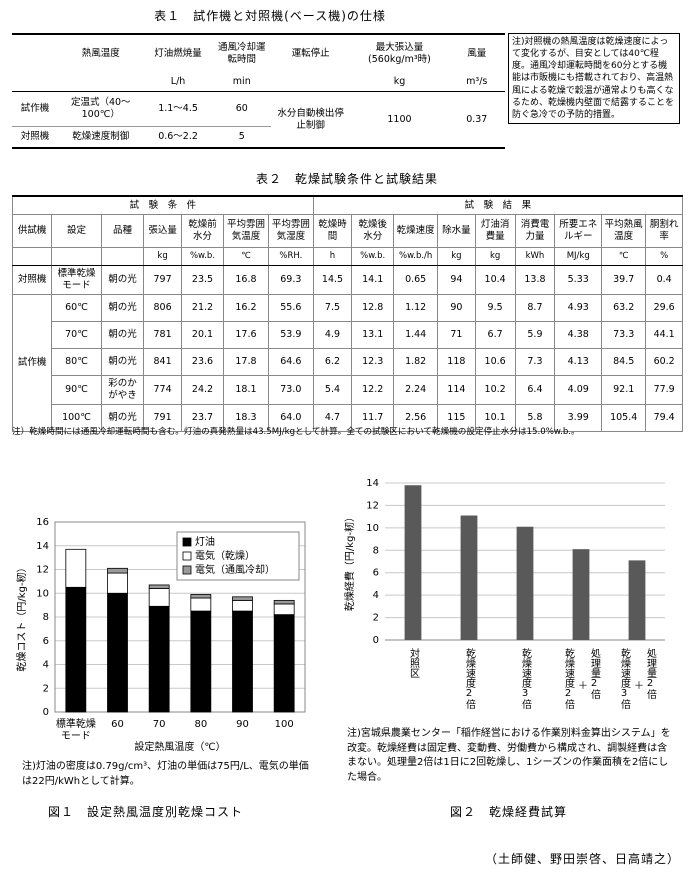 The image size is (694, 884). I want to click on cell: 791, so click(162, 417).